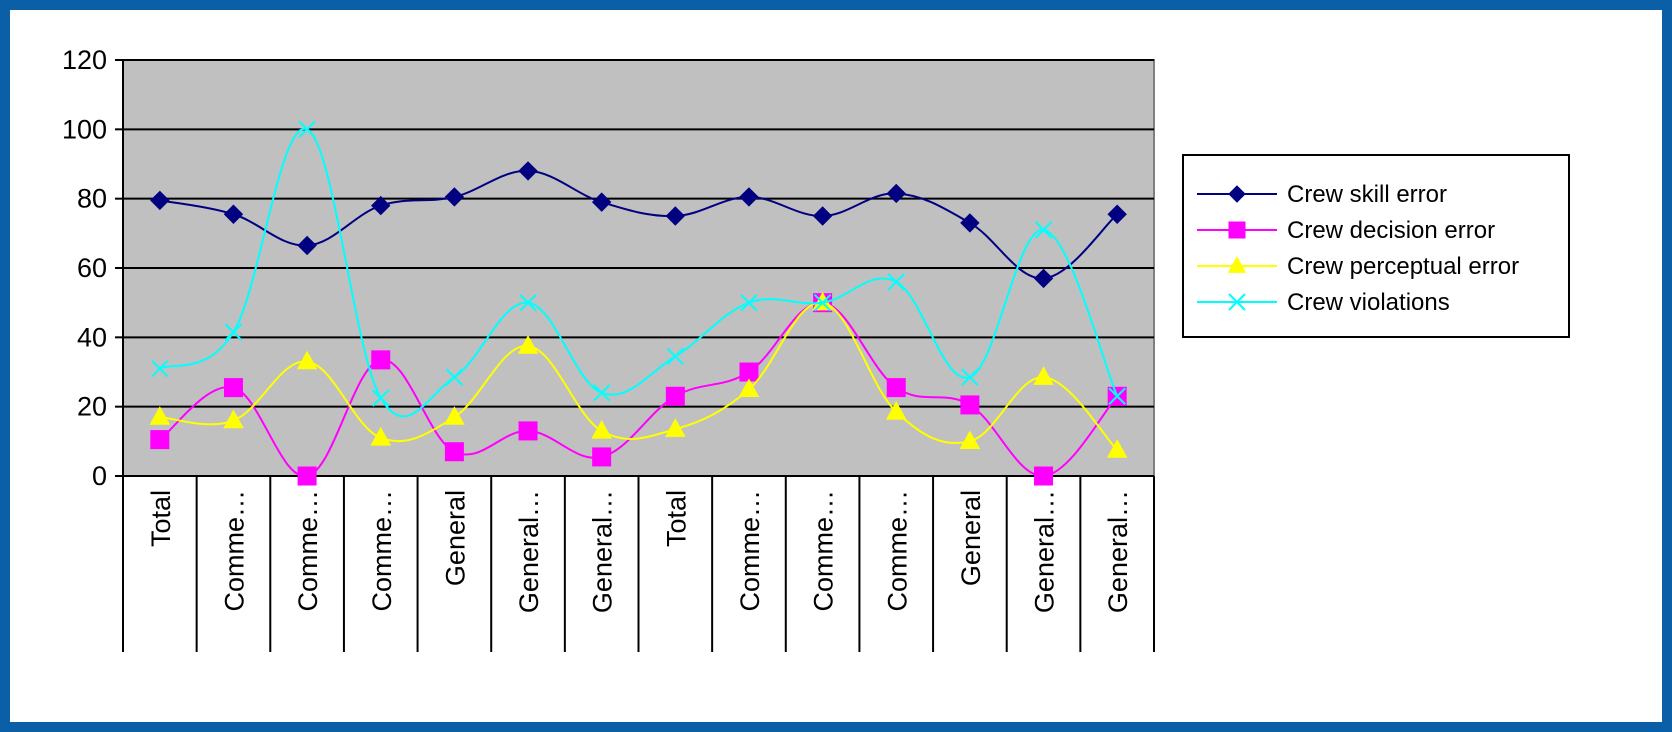 The image size is (1672, 732). Describe the element at coordinates (84, 129) in the screenshot. I see `y-tick-label: 100` at that location.